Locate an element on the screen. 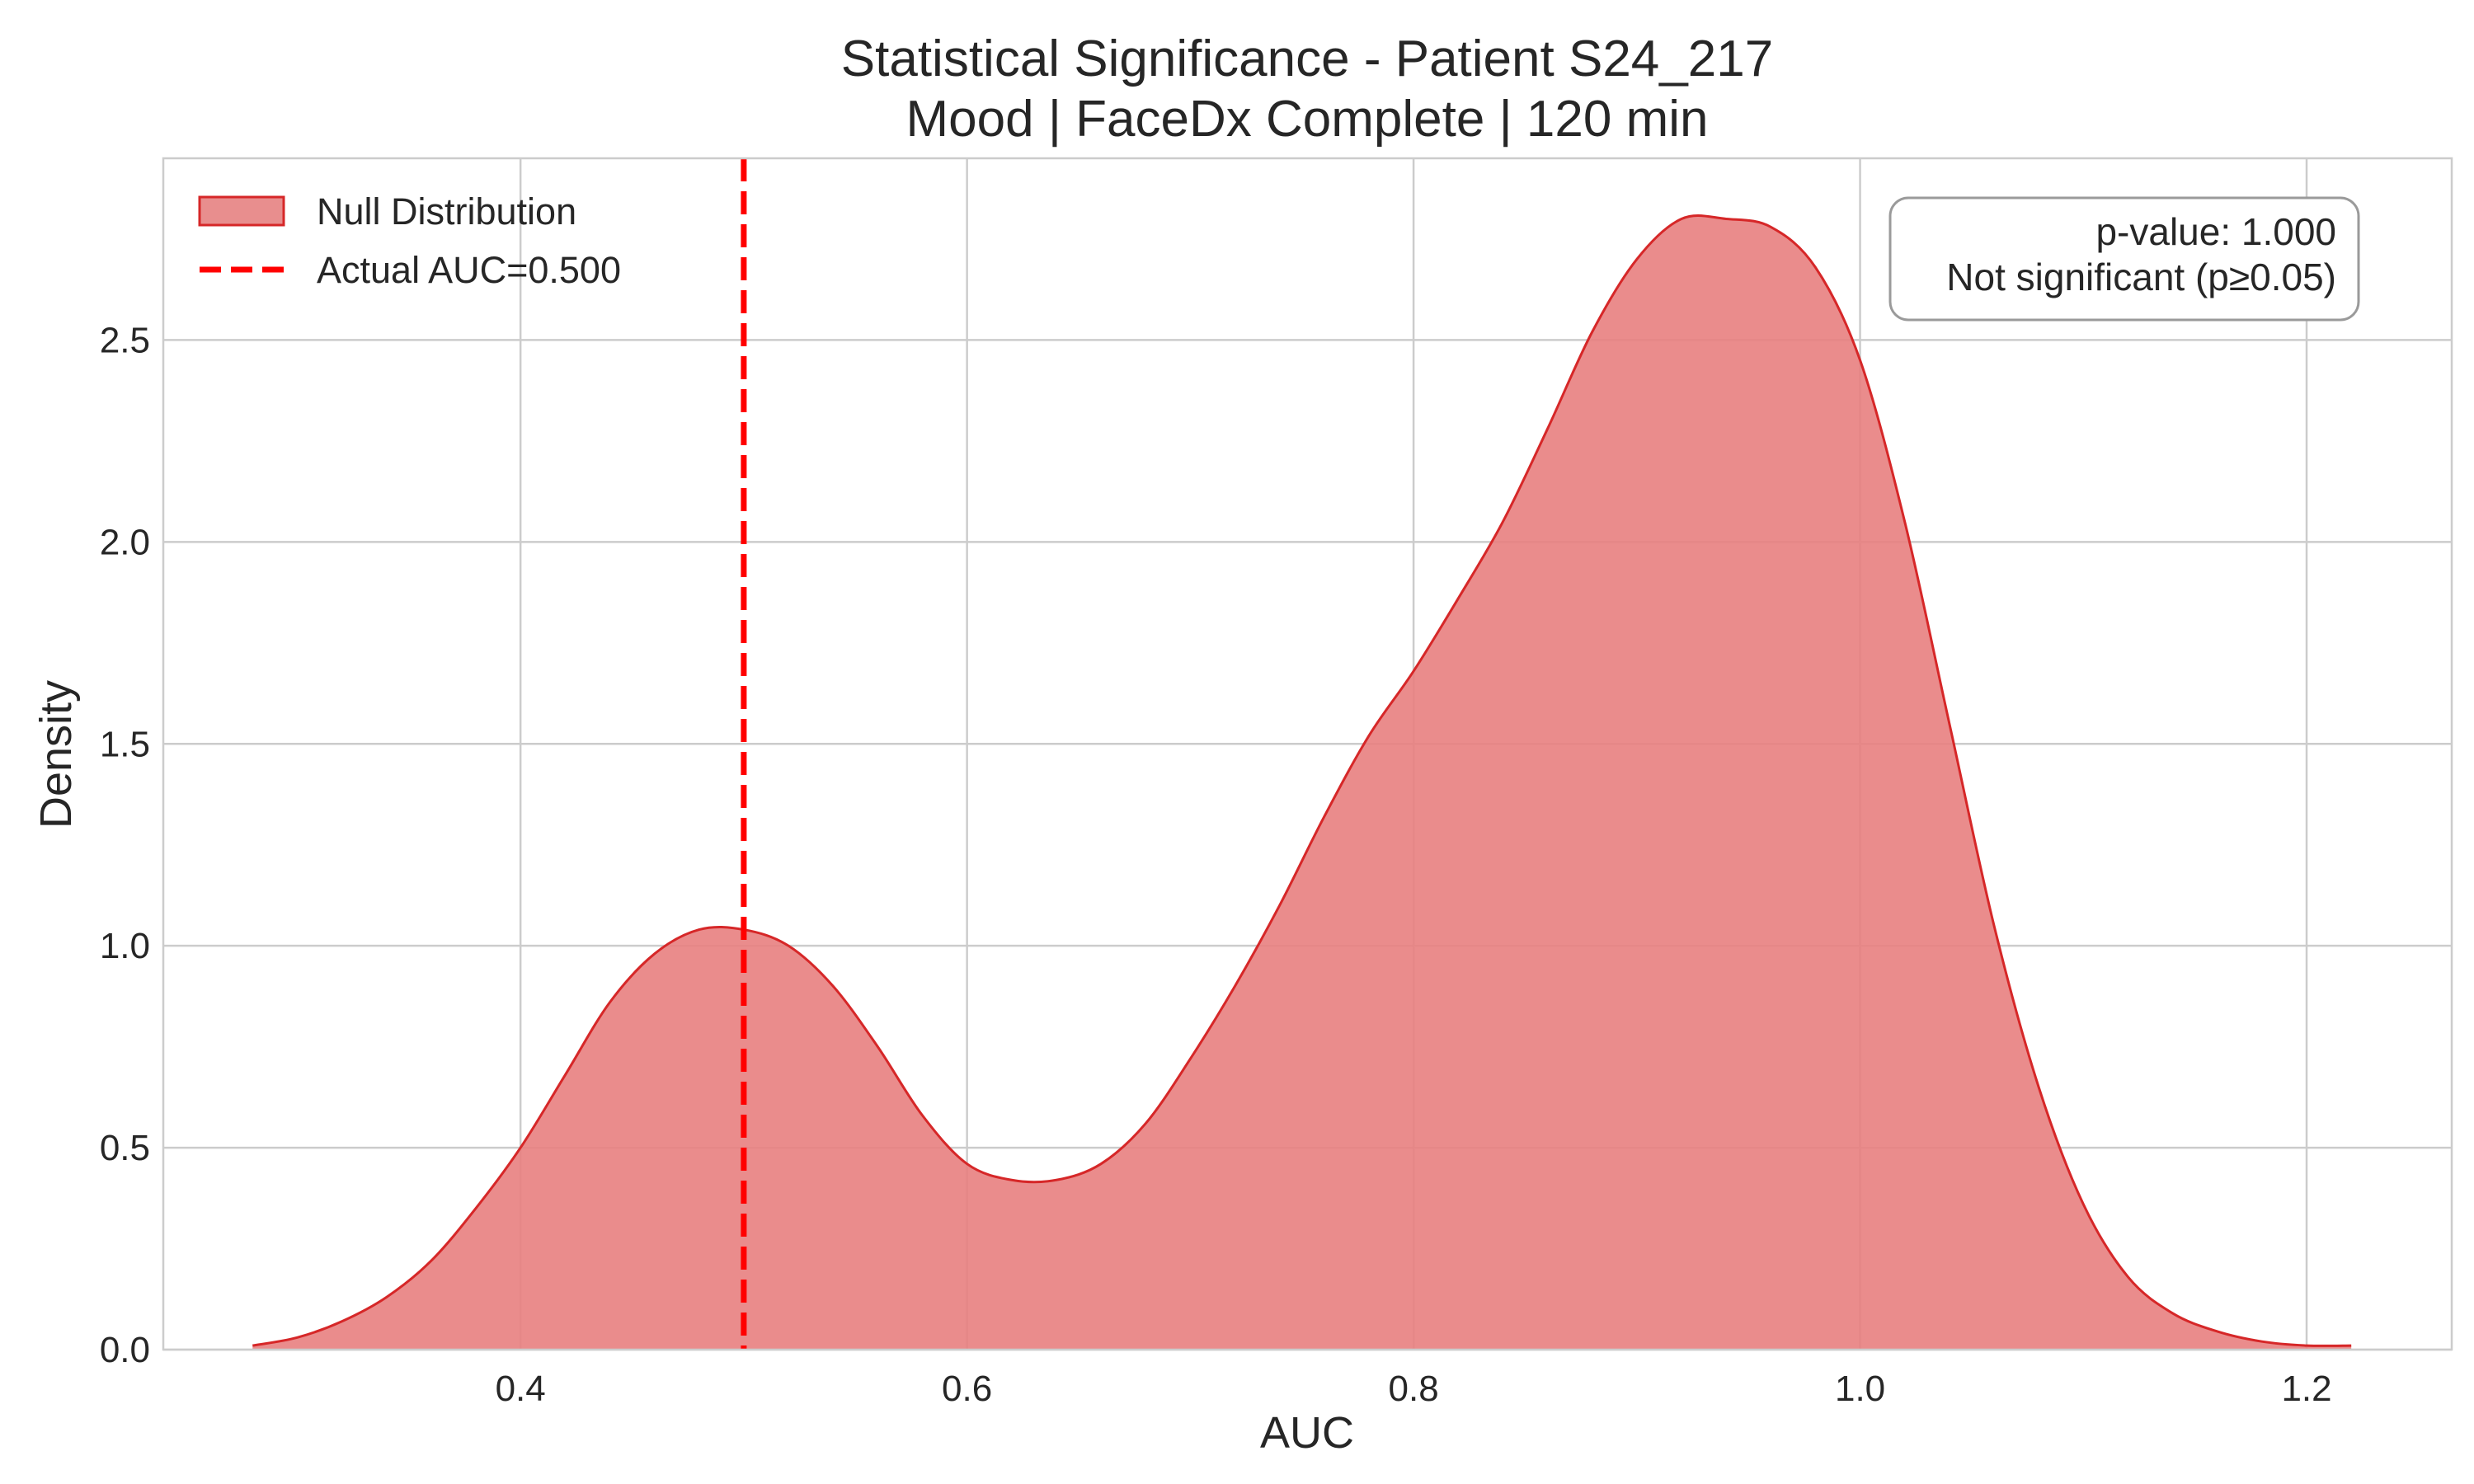 The height and width of the screenshot is (1484, 2474). x-tick-label: 0.6 is located at coordinates (967, 1389).